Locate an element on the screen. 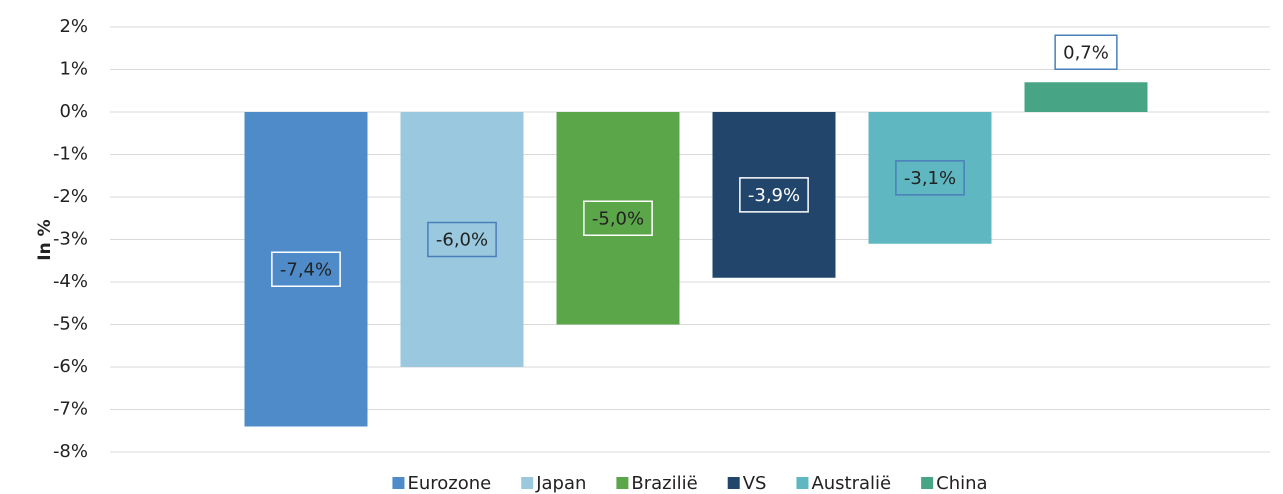 The height and width of the screenshot is (494, 1283). legend-label: Australië is located at coordinates (851, 483).